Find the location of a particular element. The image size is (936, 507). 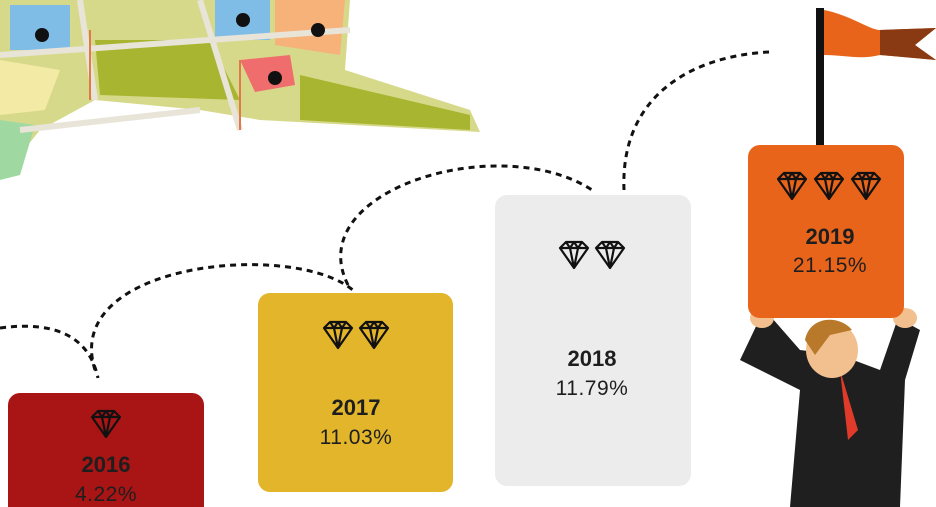

step-year: 2019 is located at coordinates (830, 236).